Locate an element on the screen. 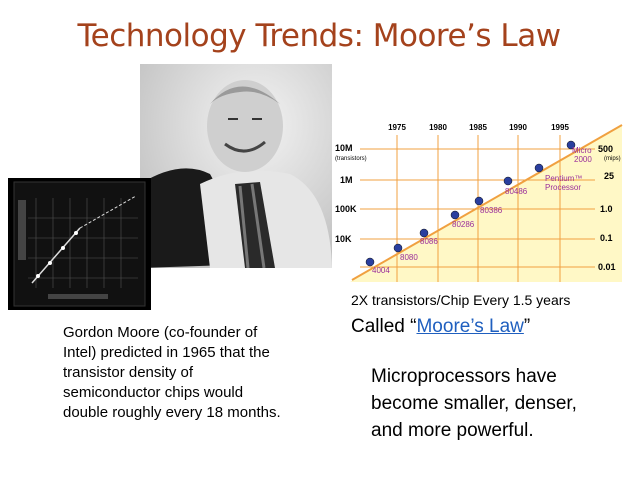 The image size is (638, 479). text-line: Intel) predicted in 1965 that the is located at coordinates (166, 352).